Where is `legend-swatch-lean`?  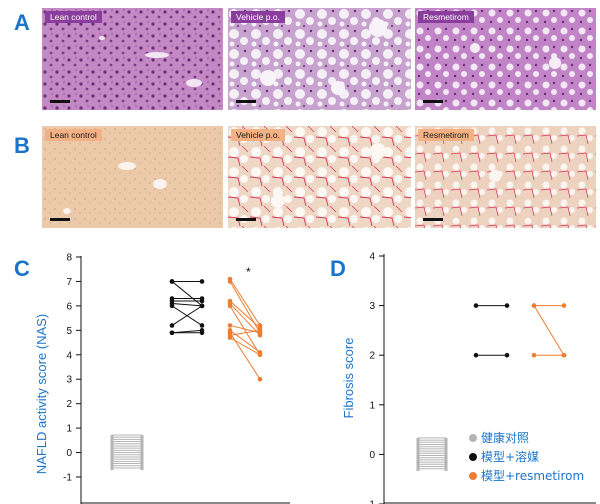 legend-swatch-lean is located at coordinates (473, 438).